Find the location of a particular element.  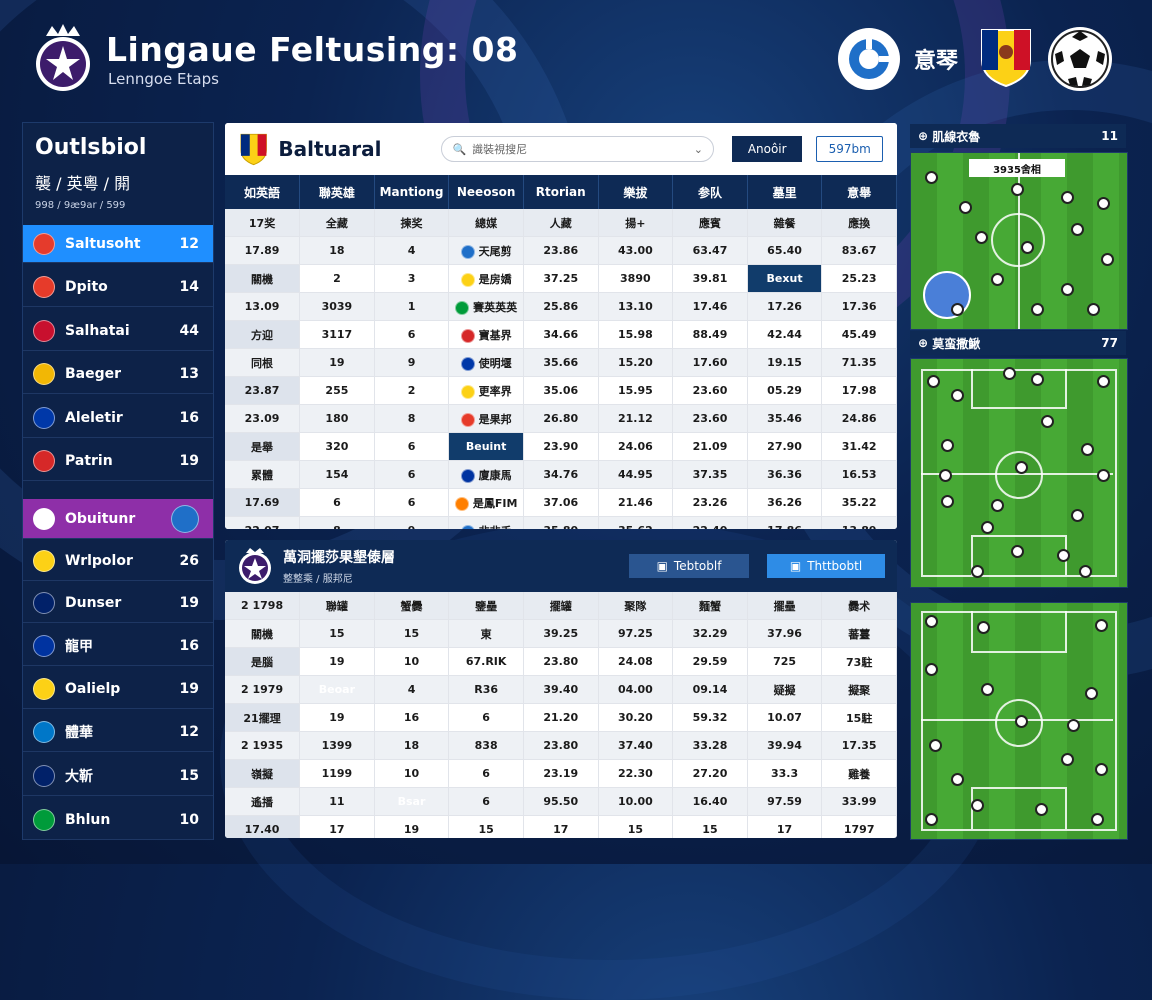

table-row: 同根 19 9 使明堰 35.66 15.20 17.60 19.15 71.35 is located at coordinates (561, 362).